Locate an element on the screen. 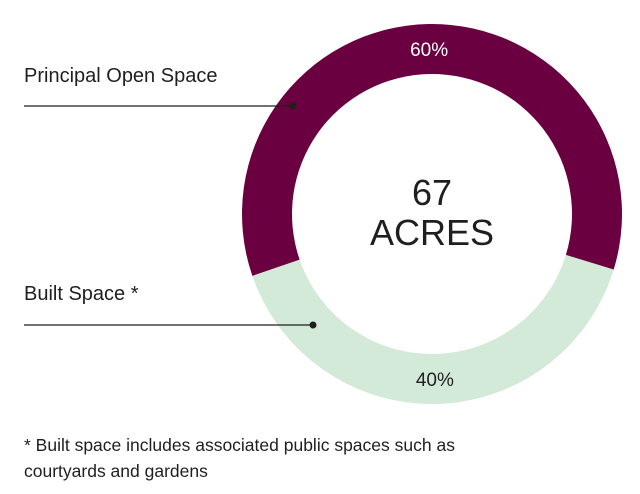 The image size is (640, 494). legend-label-built-space: Built Space * is located at coordinates (81, 294).